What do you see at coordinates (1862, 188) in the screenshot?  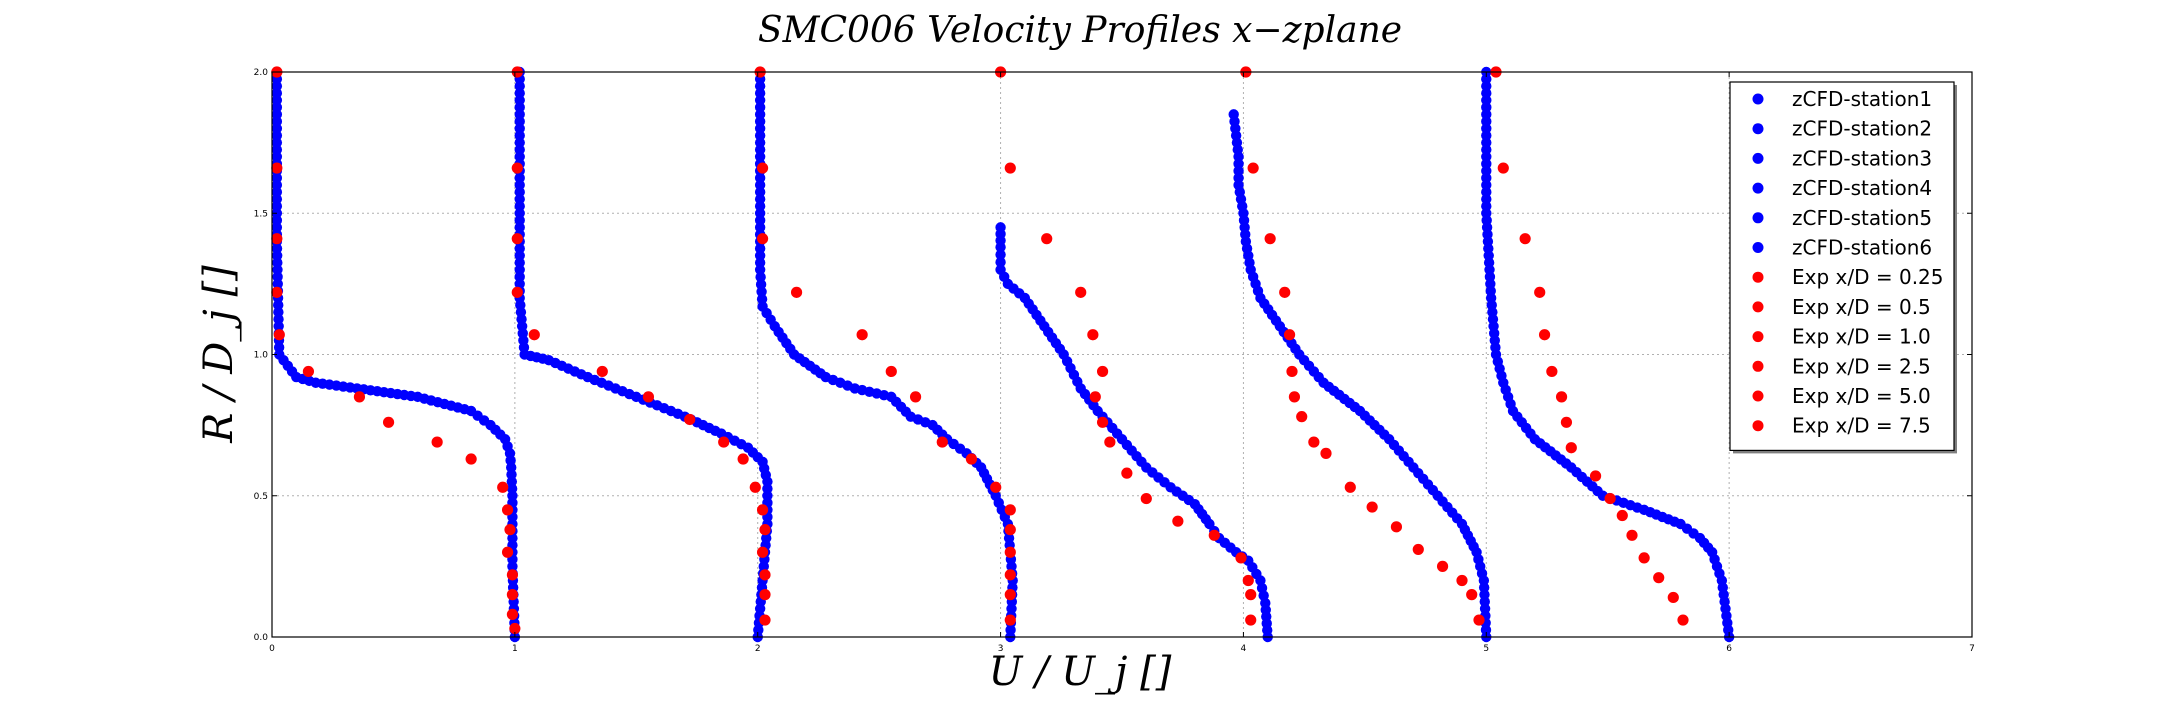 I see `legend-entry: zCFD-station4` at bounding box center [1862, 188].